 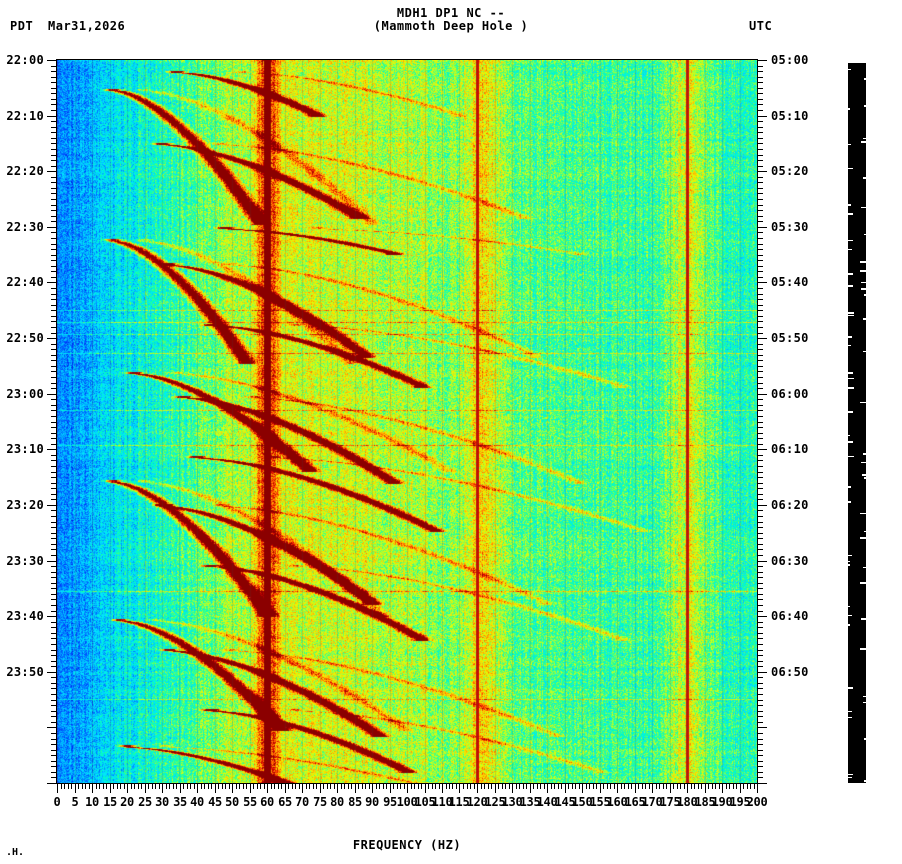 I want to click on frequency-label: 70, so click(x=302, y=802).